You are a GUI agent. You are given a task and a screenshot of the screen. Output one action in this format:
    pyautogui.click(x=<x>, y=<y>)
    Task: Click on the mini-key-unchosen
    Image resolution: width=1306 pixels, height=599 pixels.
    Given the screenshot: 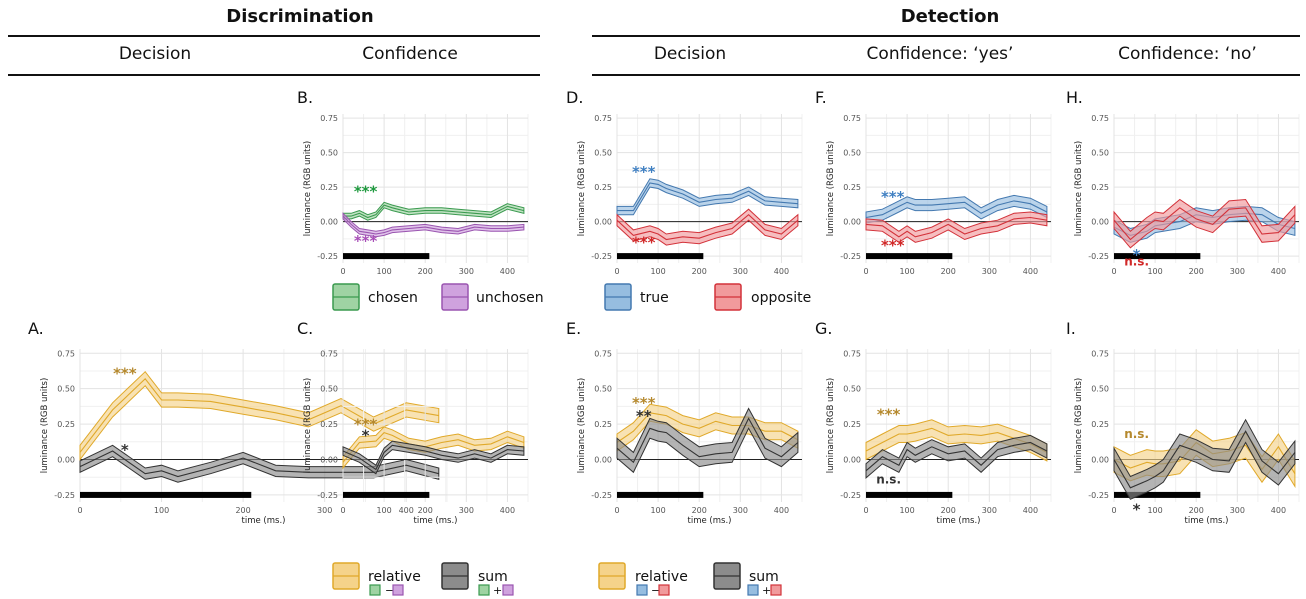 What is the action you would take?
    pyautogui.click(x=398, y=590)
    